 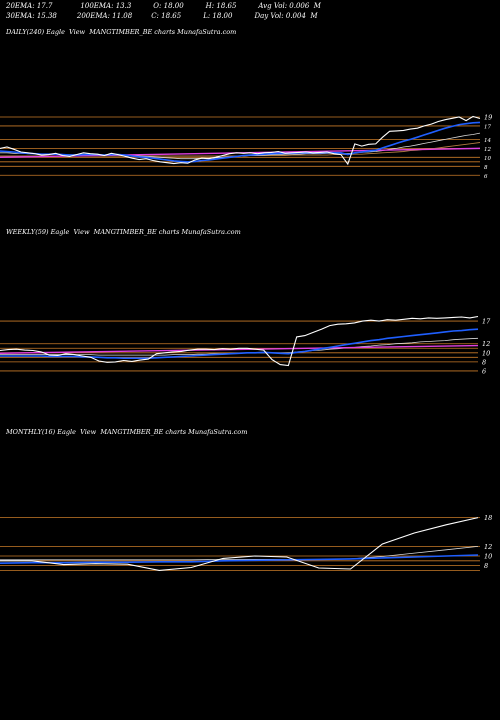 What do you see at coordinates (29, 6) in the screenshot?
I see `ema20-label: 20EMA: 17.7` at bounding box center [29, 6].